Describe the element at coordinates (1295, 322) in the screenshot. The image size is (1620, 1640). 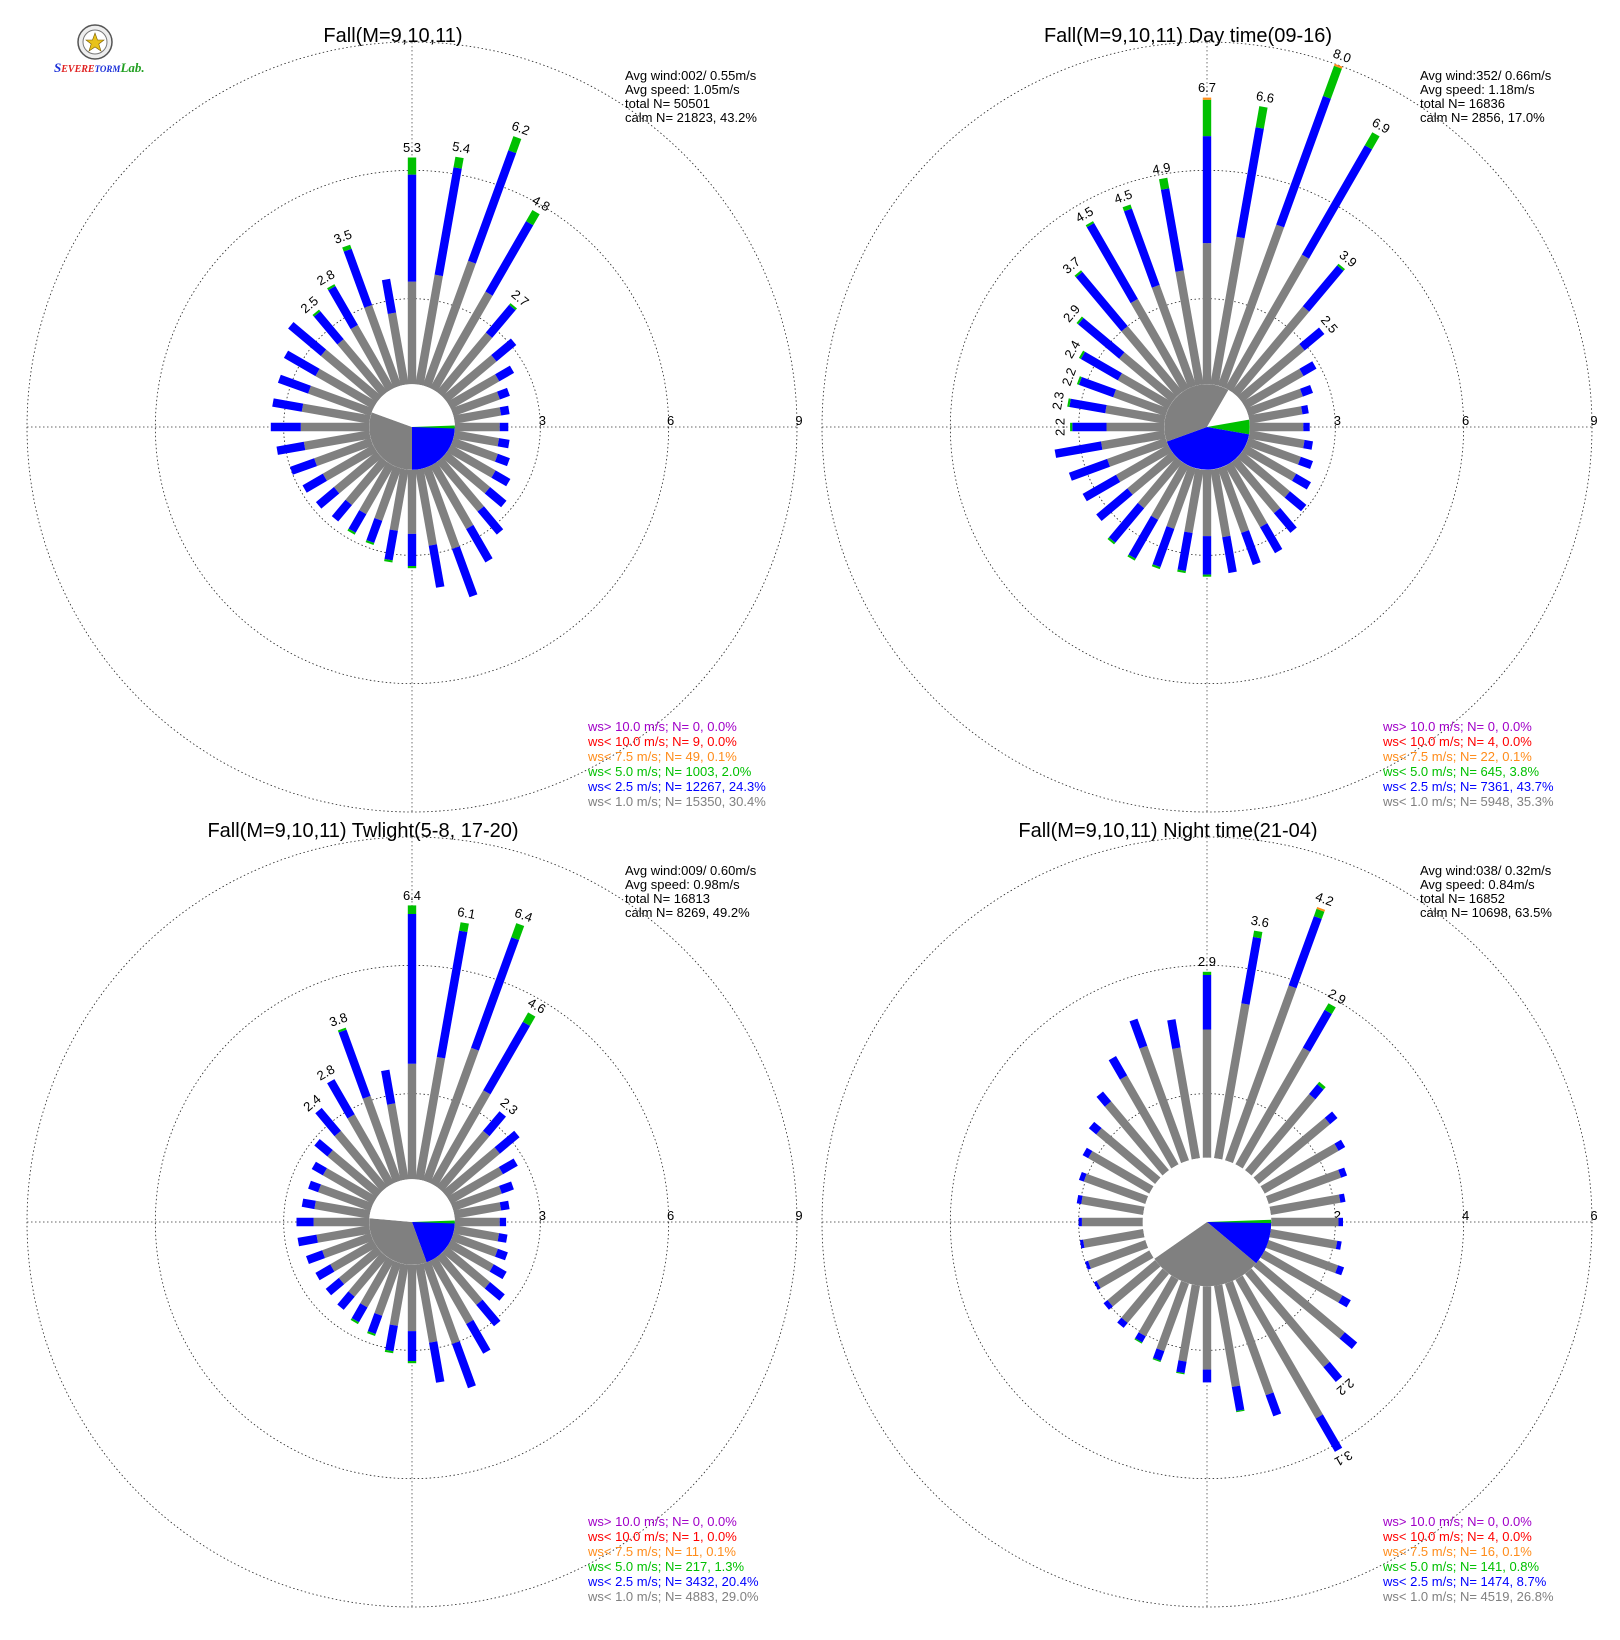
I see `direction-bar: 3.9` at that location.